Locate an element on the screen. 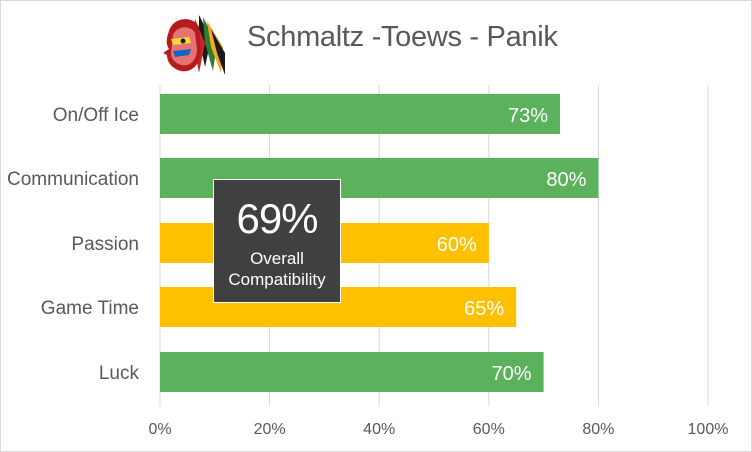 This screenshot has height=452, width=752. data-labels: 73% 80% 60% 65% 70% is located at coordinates (512, 245).